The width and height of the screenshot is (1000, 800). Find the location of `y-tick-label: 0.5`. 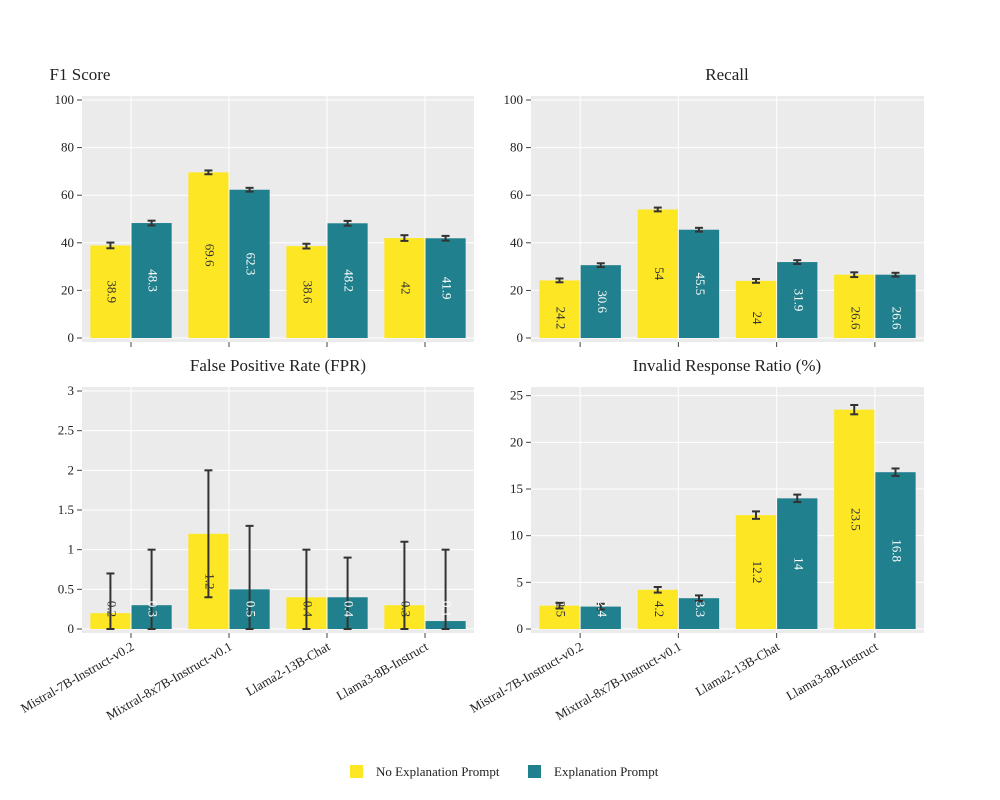

y-tick-label: 0.5 is located at coordinates (66, 588).